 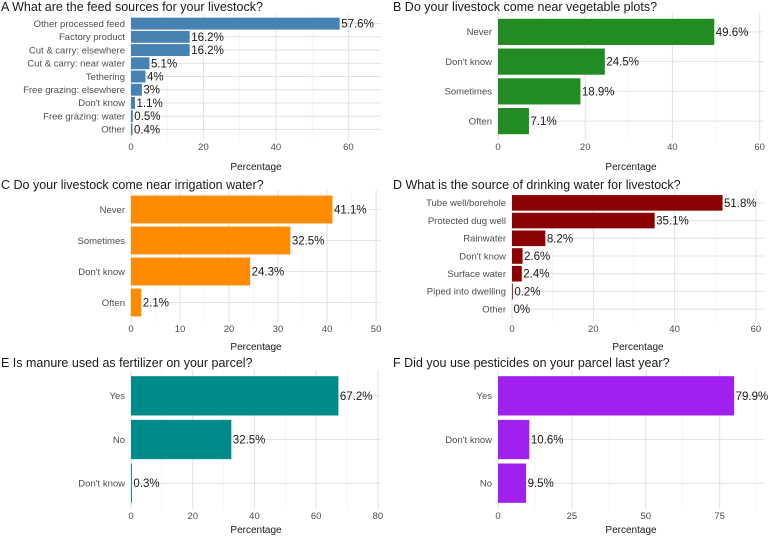 What do you see at coordinates (527, 292) in the screenshot?
I see `data-label: 0.2%` at bounding box center [527, 292].